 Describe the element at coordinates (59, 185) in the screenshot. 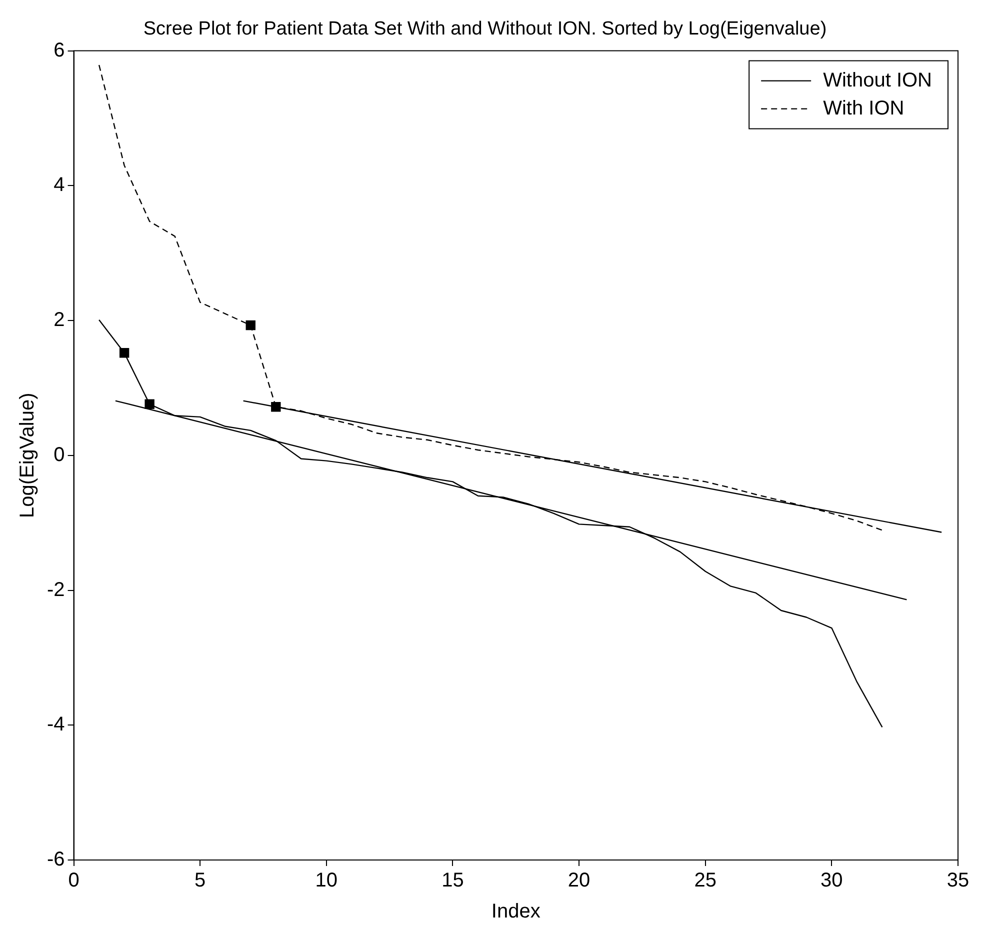

I see `y-tick-label: 4` at that location.